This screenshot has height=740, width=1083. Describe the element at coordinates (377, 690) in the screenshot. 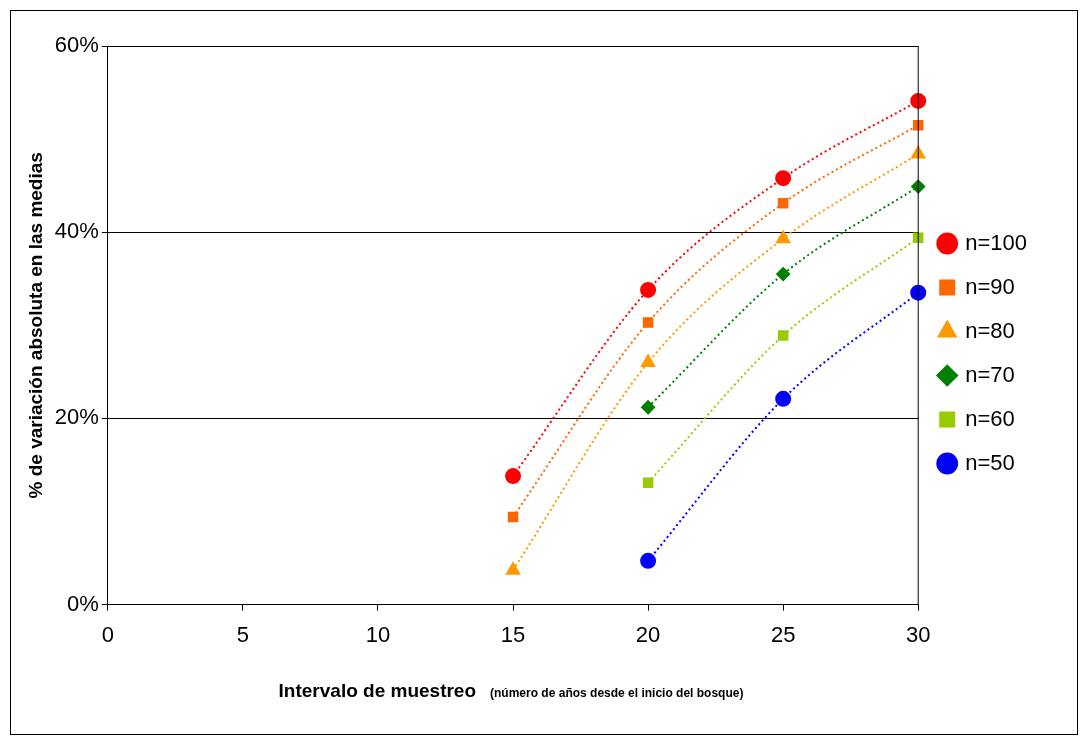

I see `x-axis-title: Intervalo de muestreo` at that location.